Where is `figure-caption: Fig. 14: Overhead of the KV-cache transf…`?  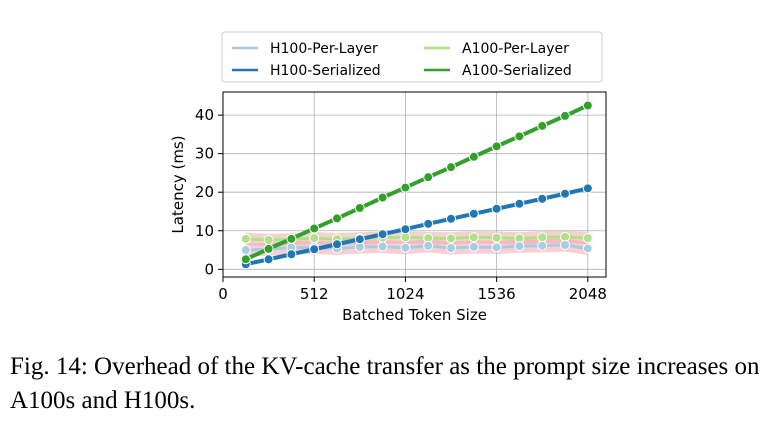
figure-caption: Fig. 14: Overhead of the KV-cache transf… is located at coordinates (385, 383).